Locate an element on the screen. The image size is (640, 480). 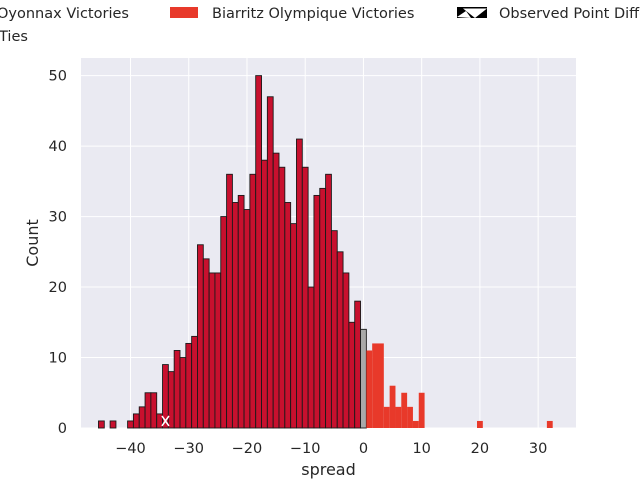
legend-label-oyonnax: Oyonnax Victories is located at coordinates (64, 14).